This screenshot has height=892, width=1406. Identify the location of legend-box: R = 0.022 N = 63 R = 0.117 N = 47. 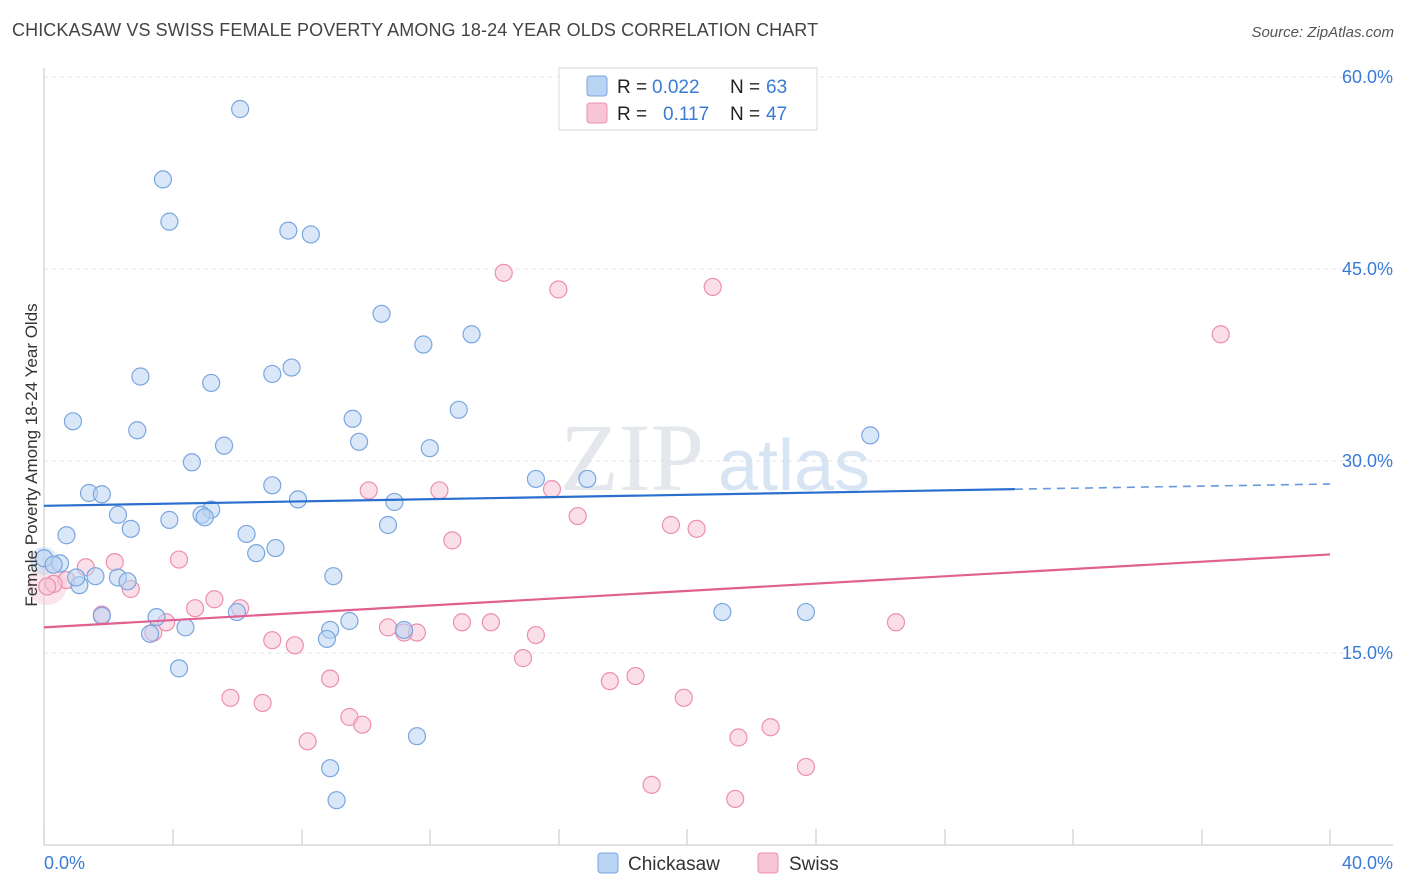
(688, 99).